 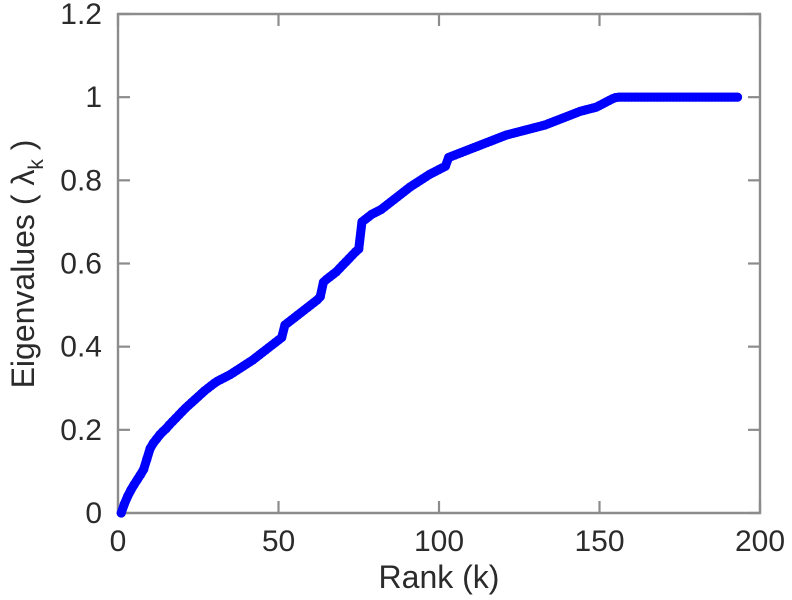 What do you see at coordinates (36, 164) in the screenshot?
I see `lambda-subscript: k` at bounding box center [36, 164].